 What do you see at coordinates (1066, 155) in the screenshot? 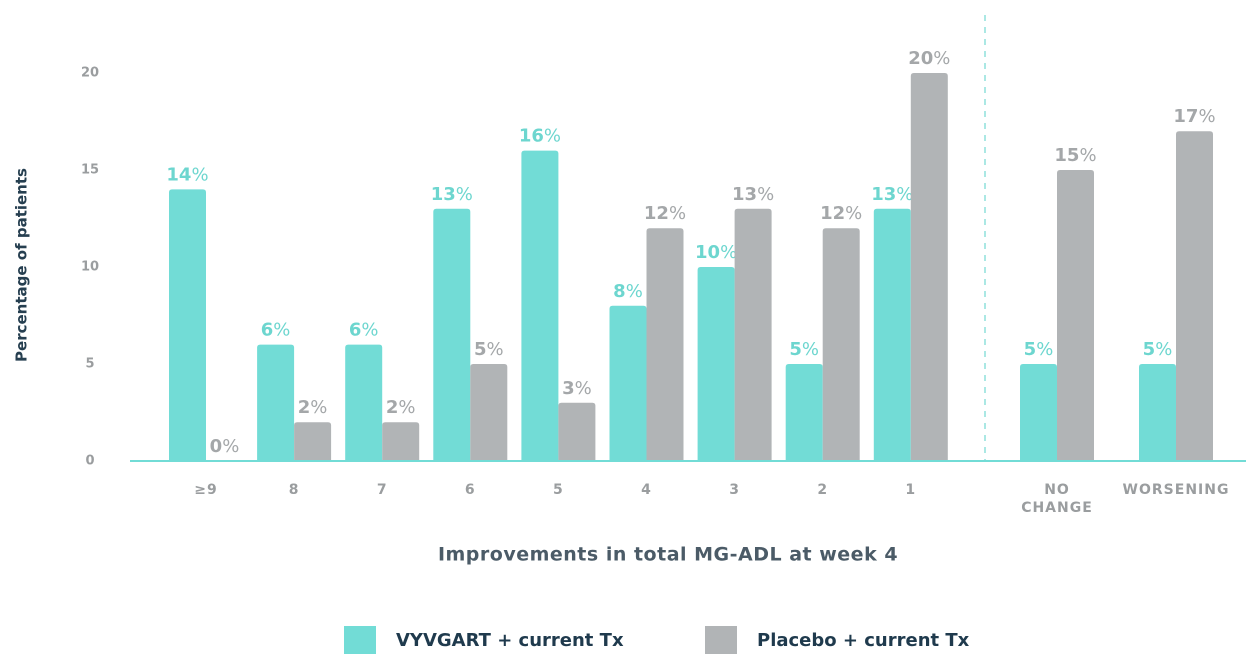
I see `value-number: 15` at bounding box center [1066, 155].